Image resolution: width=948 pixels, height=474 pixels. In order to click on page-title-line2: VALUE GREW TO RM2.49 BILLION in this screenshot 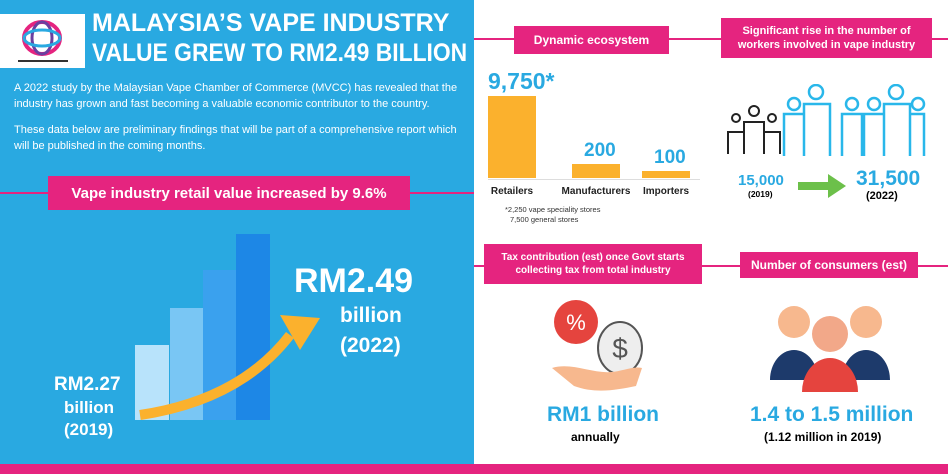, I will do `click(280, 53)`.